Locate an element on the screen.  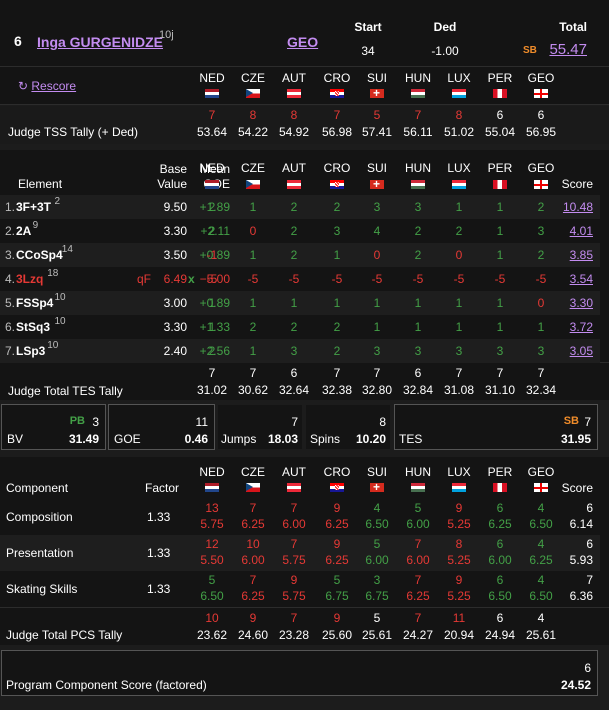
skater-nation: GEO is located at coordinates (303, 42).